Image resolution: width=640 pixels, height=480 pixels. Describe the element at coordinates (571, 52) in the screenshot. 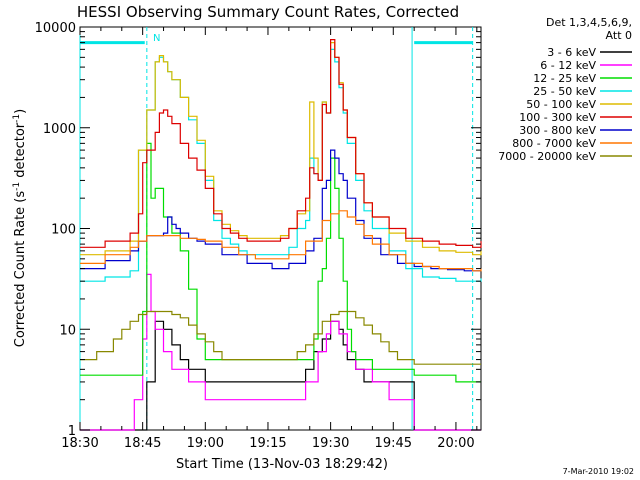

I see `legend-label-0: 3 - 6 keV` at that location.